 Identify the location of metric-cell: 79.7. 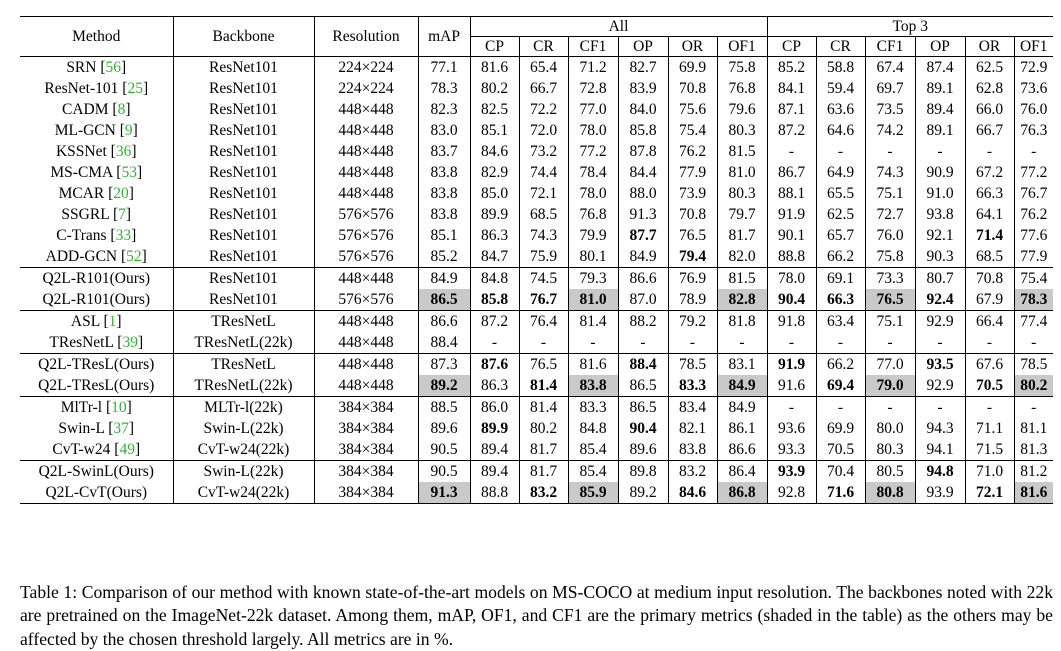
(741, 214).